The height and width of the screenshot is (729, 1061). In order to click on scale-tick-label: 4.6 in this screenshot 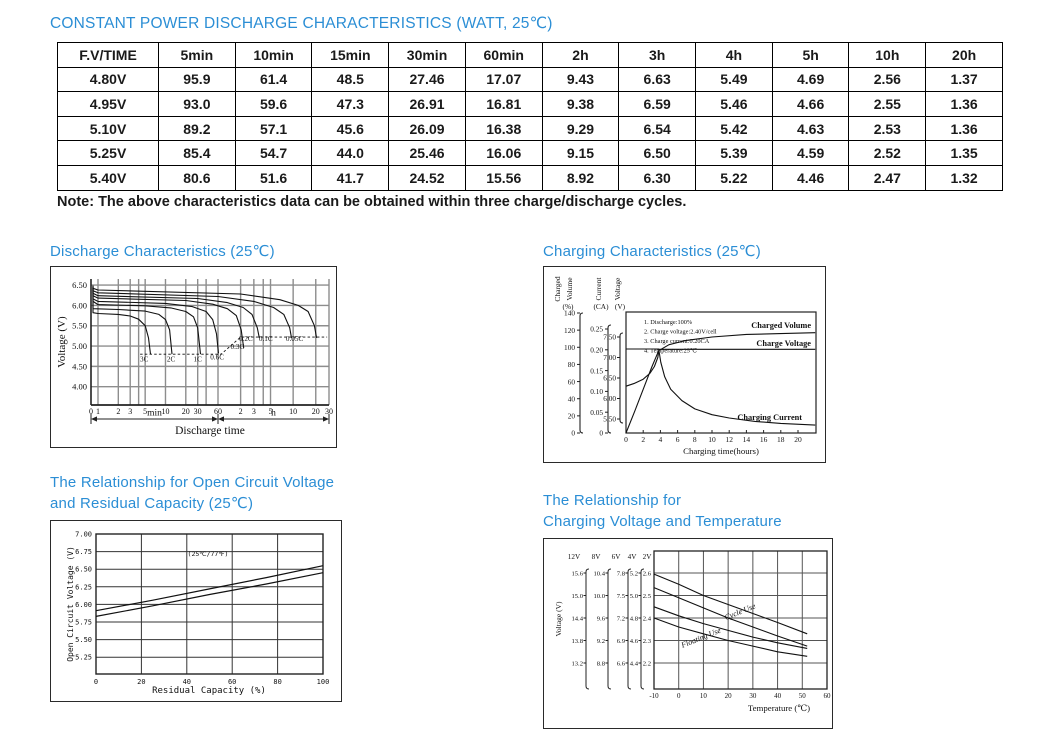, I will do `click(634, 641)`.